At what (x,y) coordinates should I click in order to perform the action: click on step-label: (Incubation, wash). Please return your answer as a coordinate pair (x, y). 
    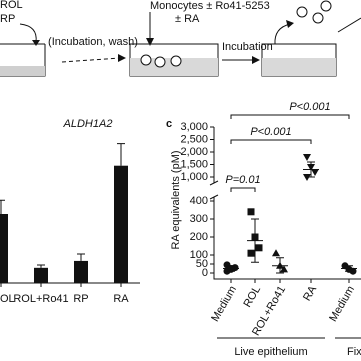
    Looking at the image, I should click on (93, 42).